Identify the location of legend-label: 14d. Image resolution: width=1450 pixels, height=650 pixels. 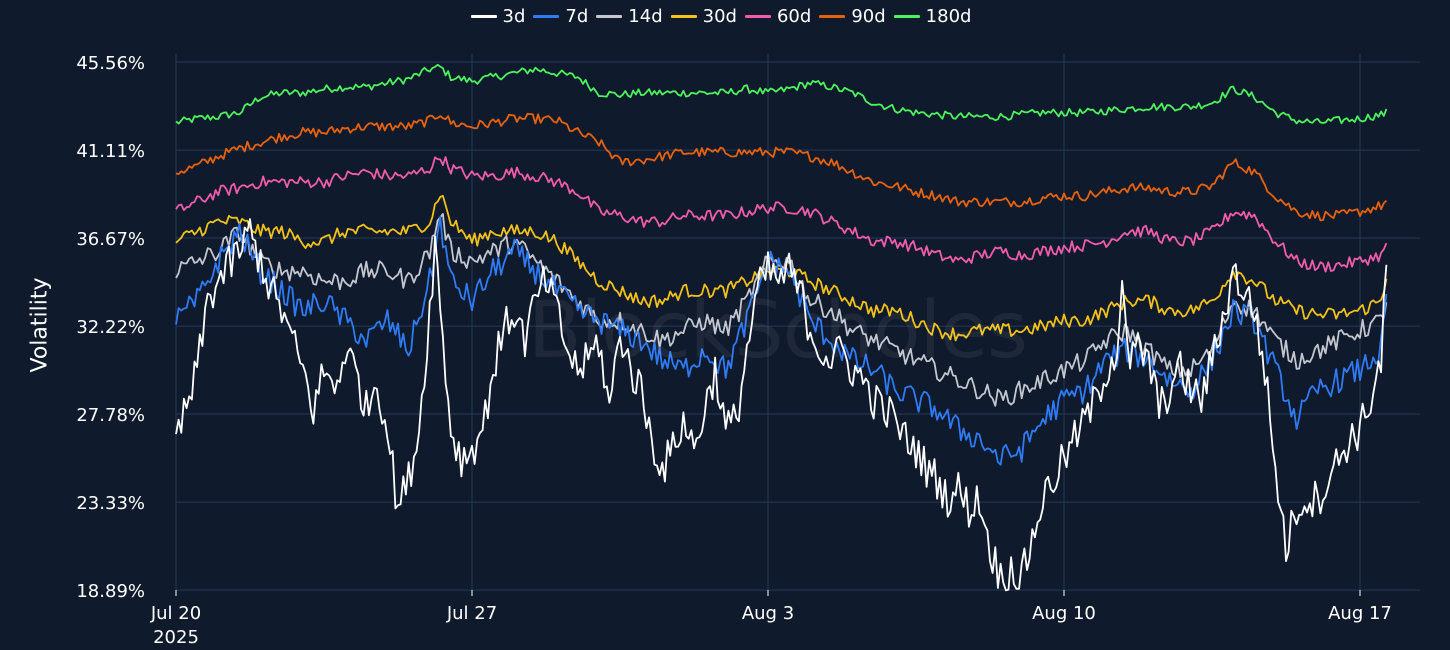
(645, 16).